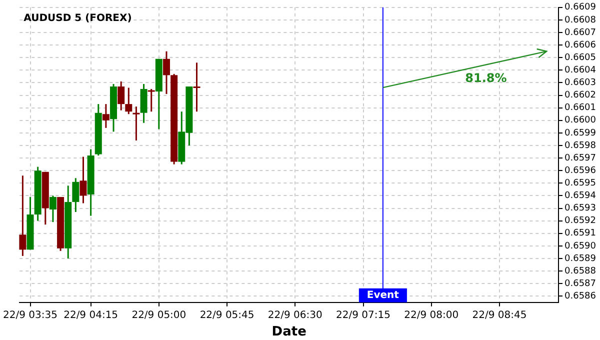  Describe the element at coordinates (580, 95) in the screenshot. I see `y-tick-label: 0.6602` at that location.